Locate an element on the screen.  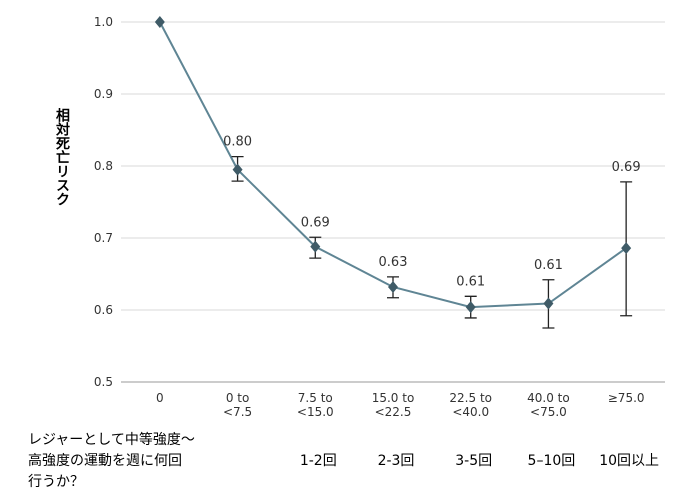
y-tick-label: 0.6 is located at coordinates (103, 310).